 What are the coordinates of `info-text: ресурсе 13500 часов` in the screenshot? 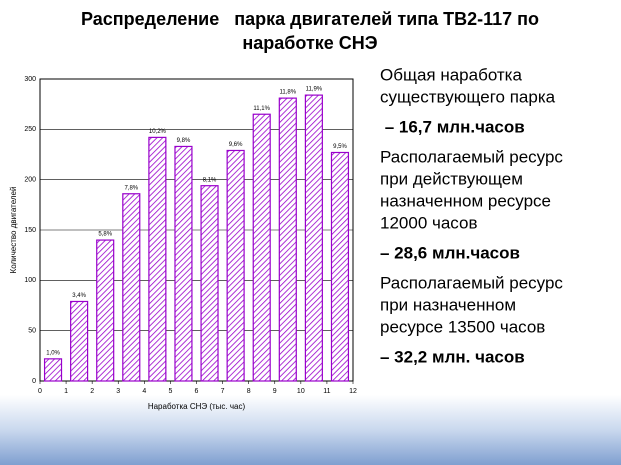 It's located at (462, 326).